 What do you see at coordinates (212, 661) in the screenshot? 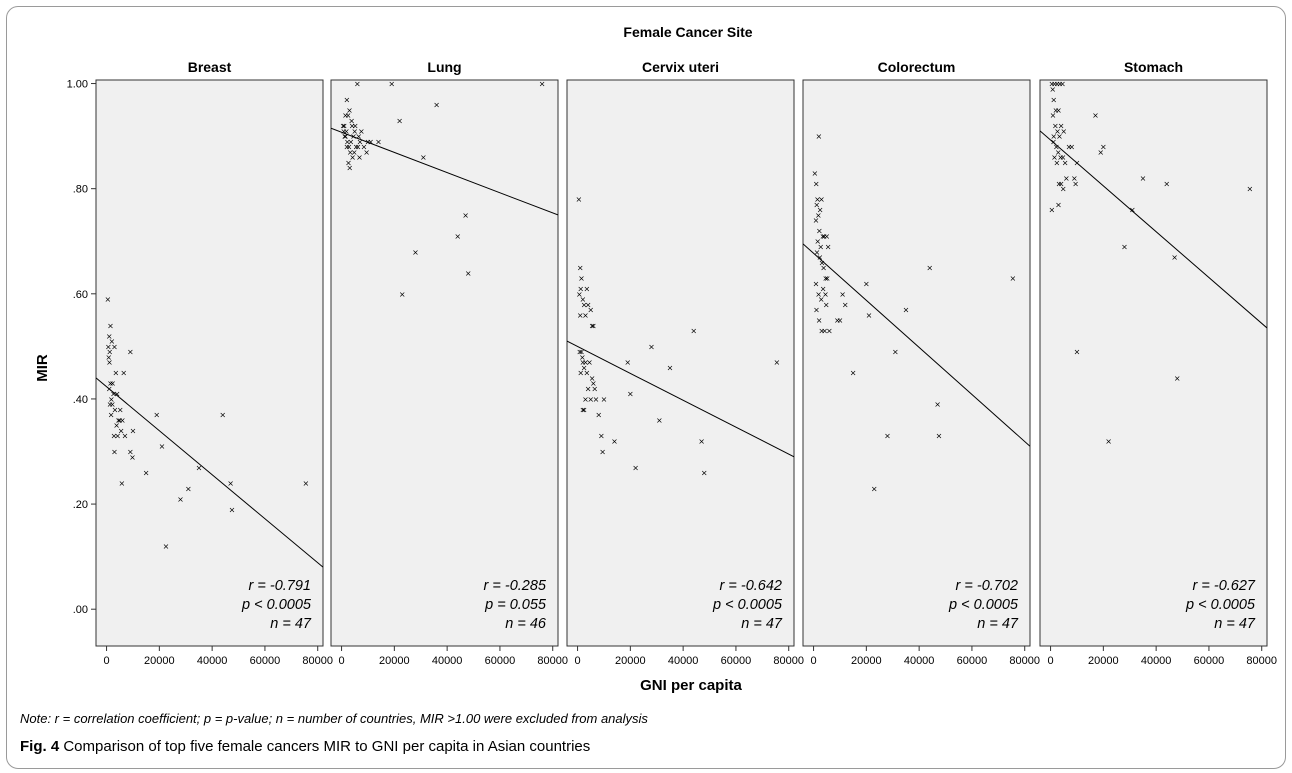
I see `x-tick-label: 40000` at bounding box center [212, 661].